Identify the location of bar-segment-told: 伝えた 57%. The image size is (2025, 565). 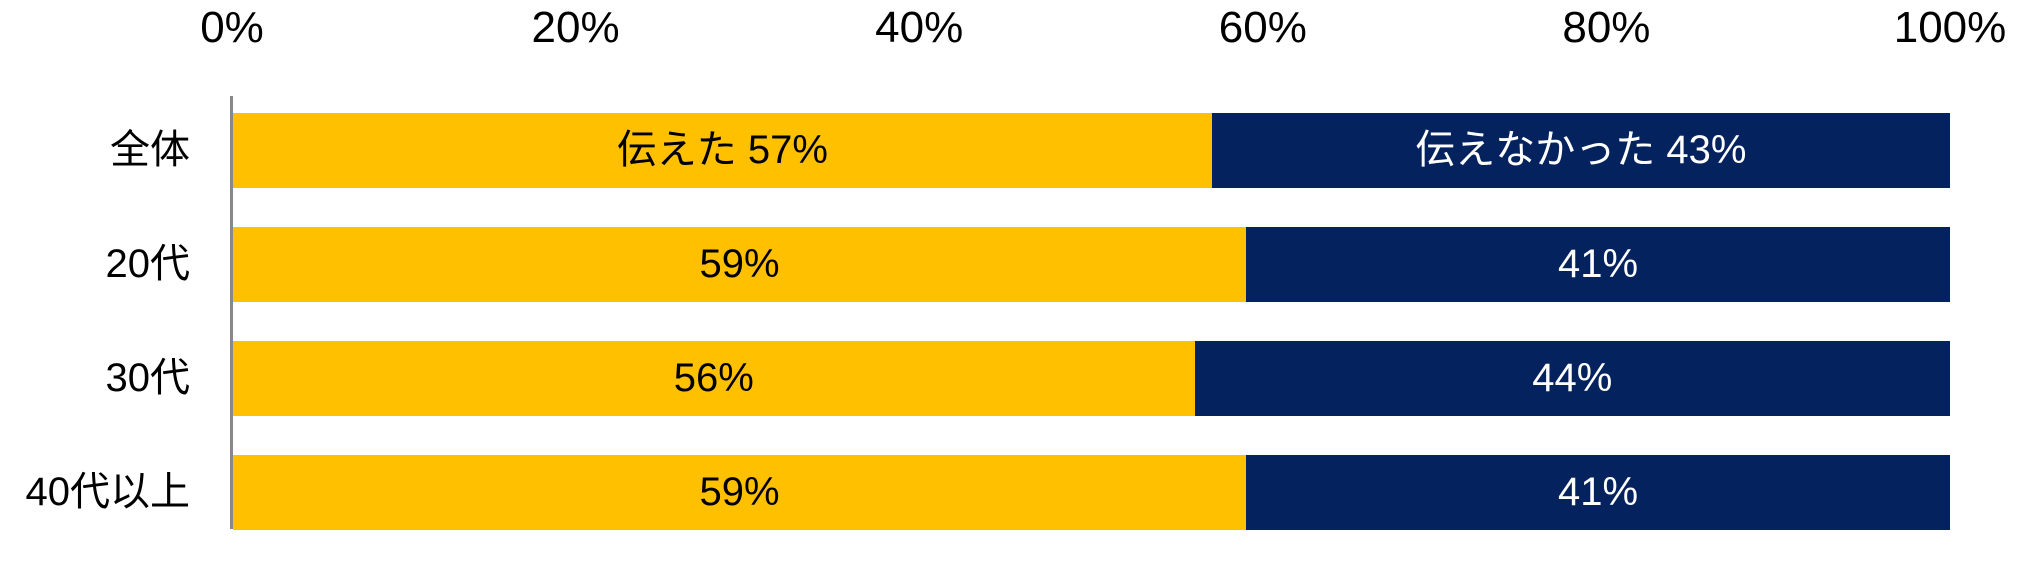
(722, 150).